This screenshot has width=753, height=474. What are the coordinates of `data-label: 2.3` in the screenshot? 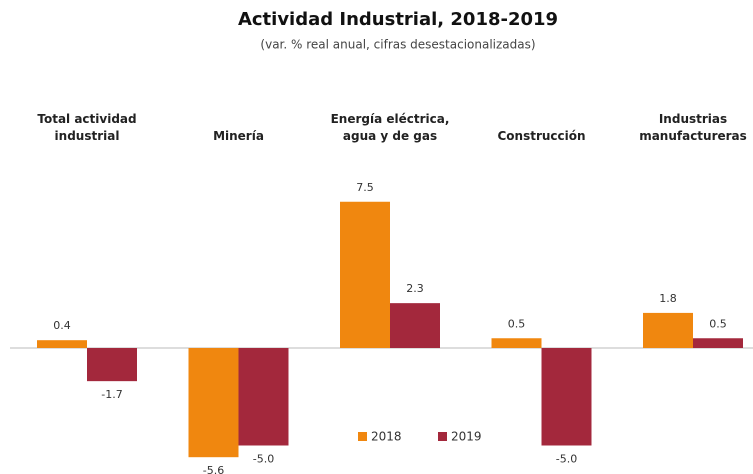 It's located at (415, 288).